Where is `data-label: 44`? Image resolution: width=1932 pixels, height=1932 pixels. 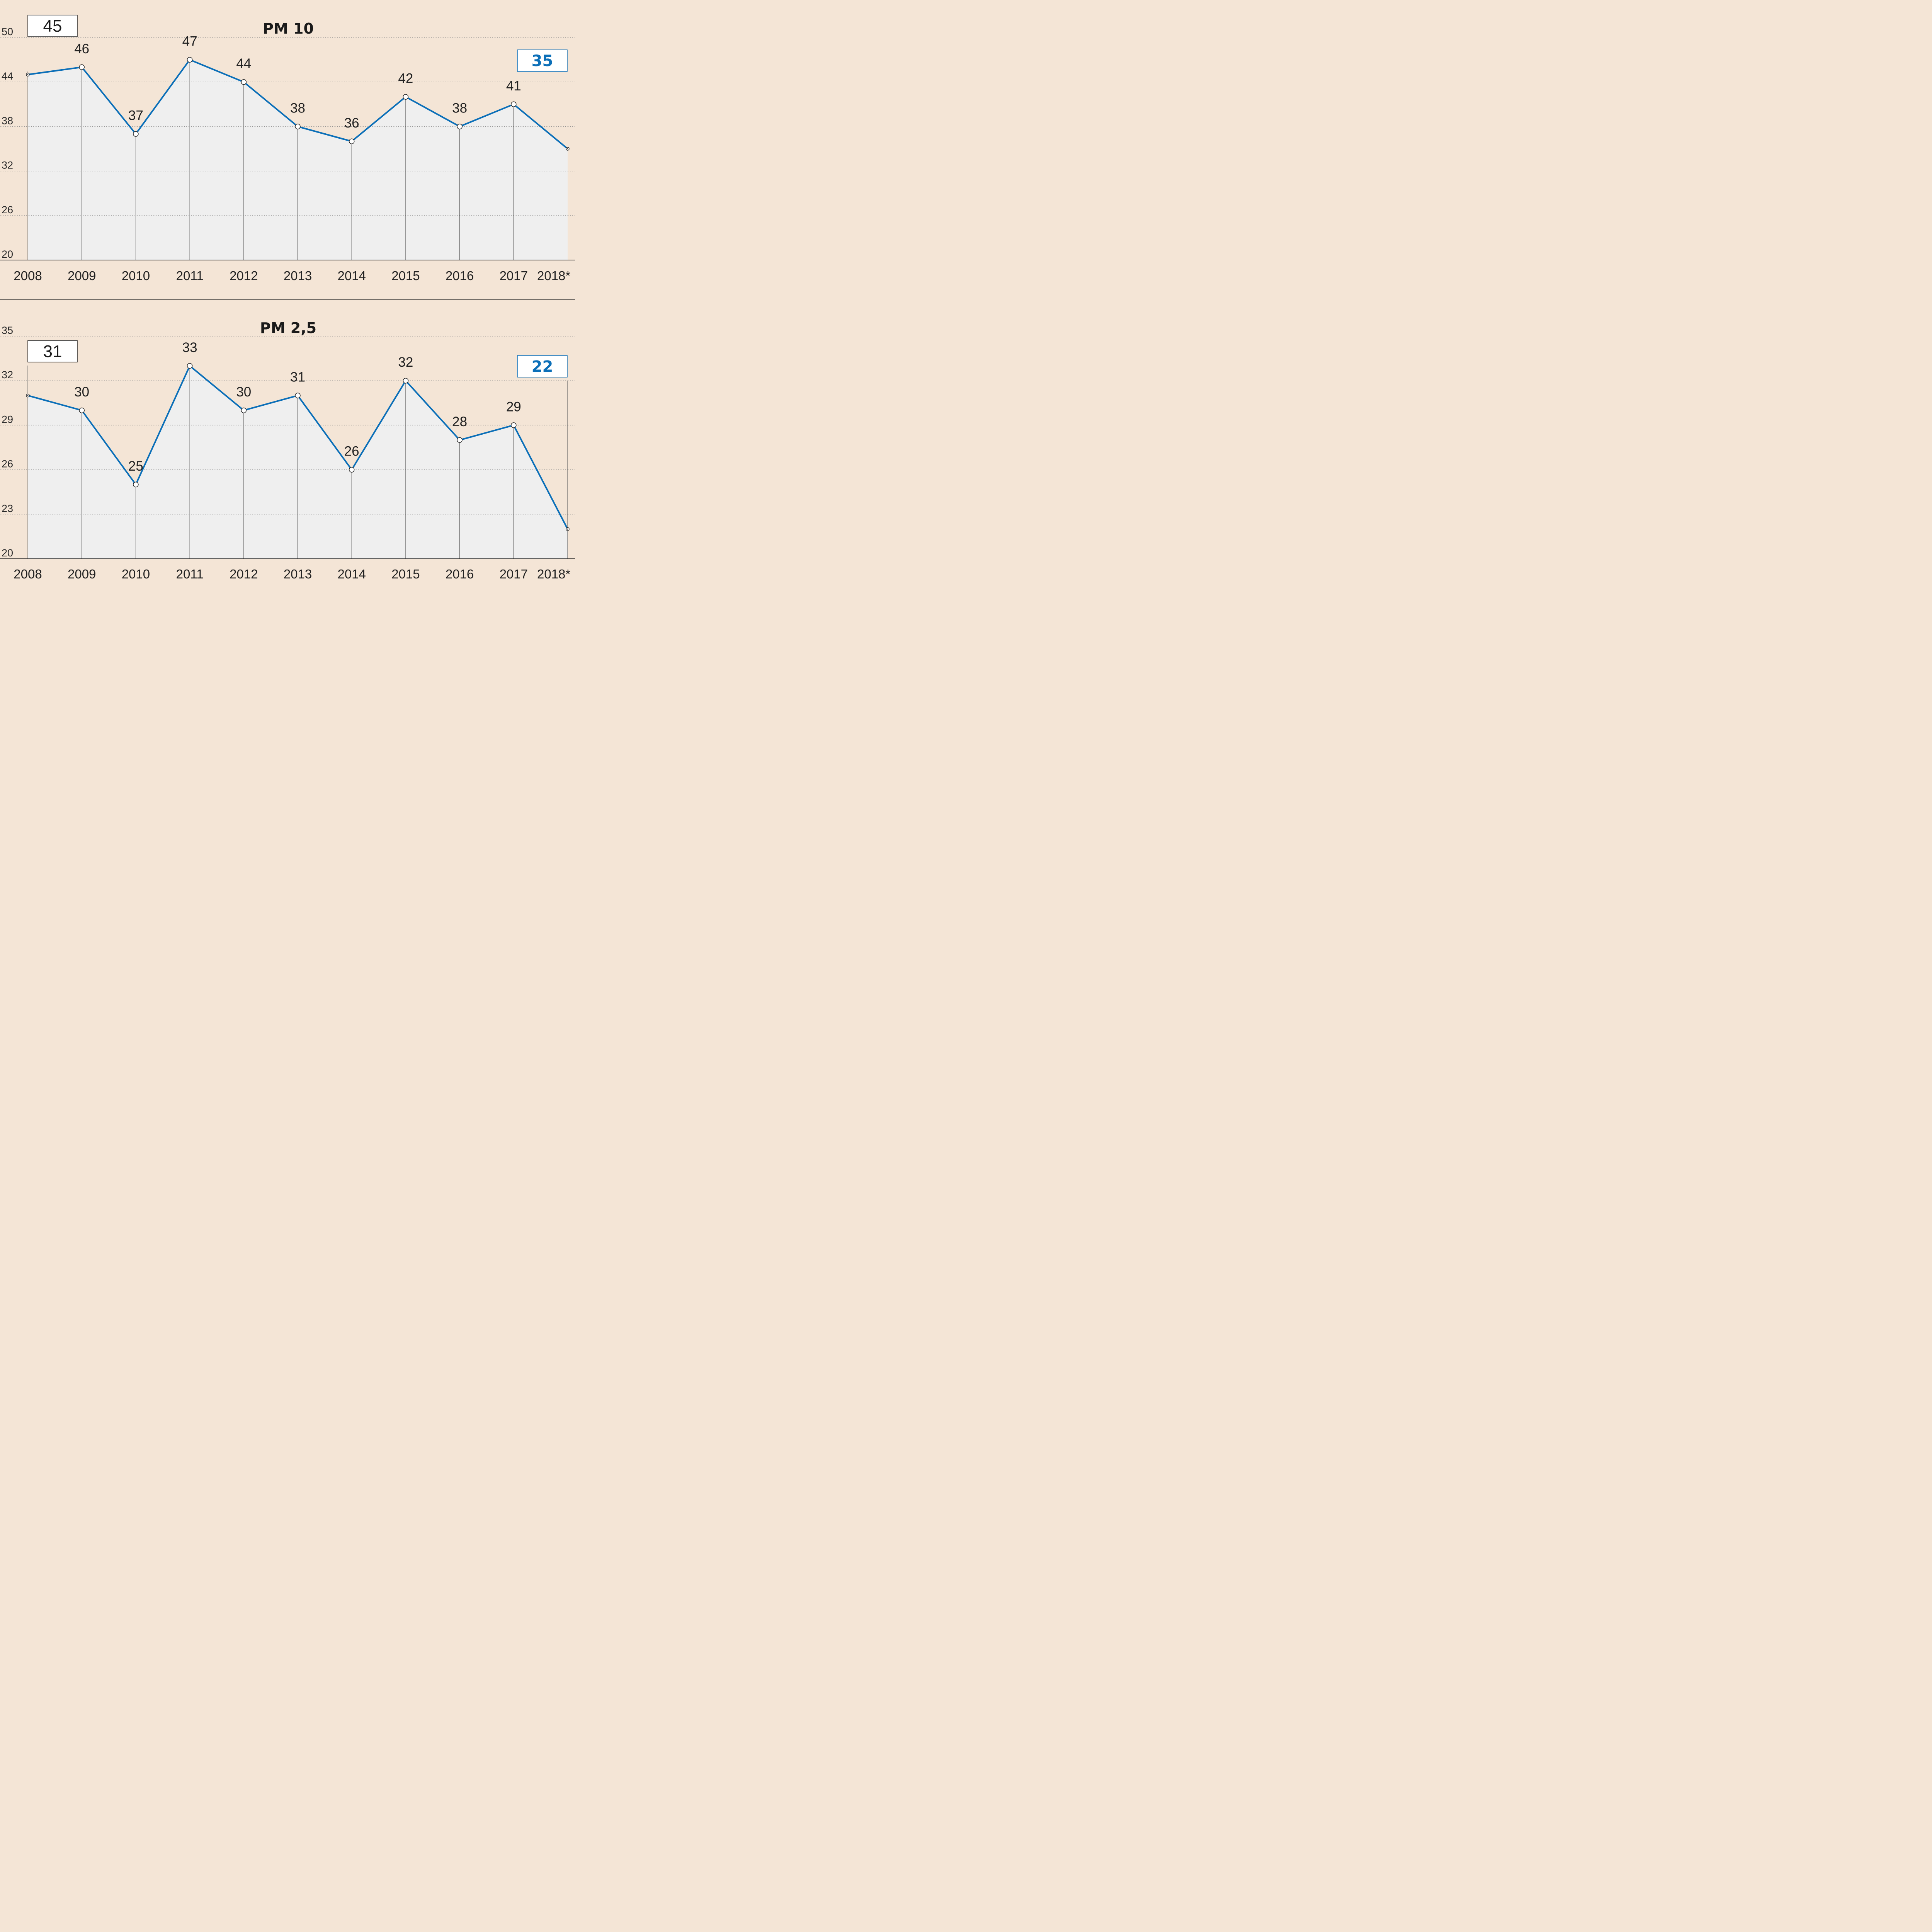
data-label: 44 is located at coordinates (244, 64).